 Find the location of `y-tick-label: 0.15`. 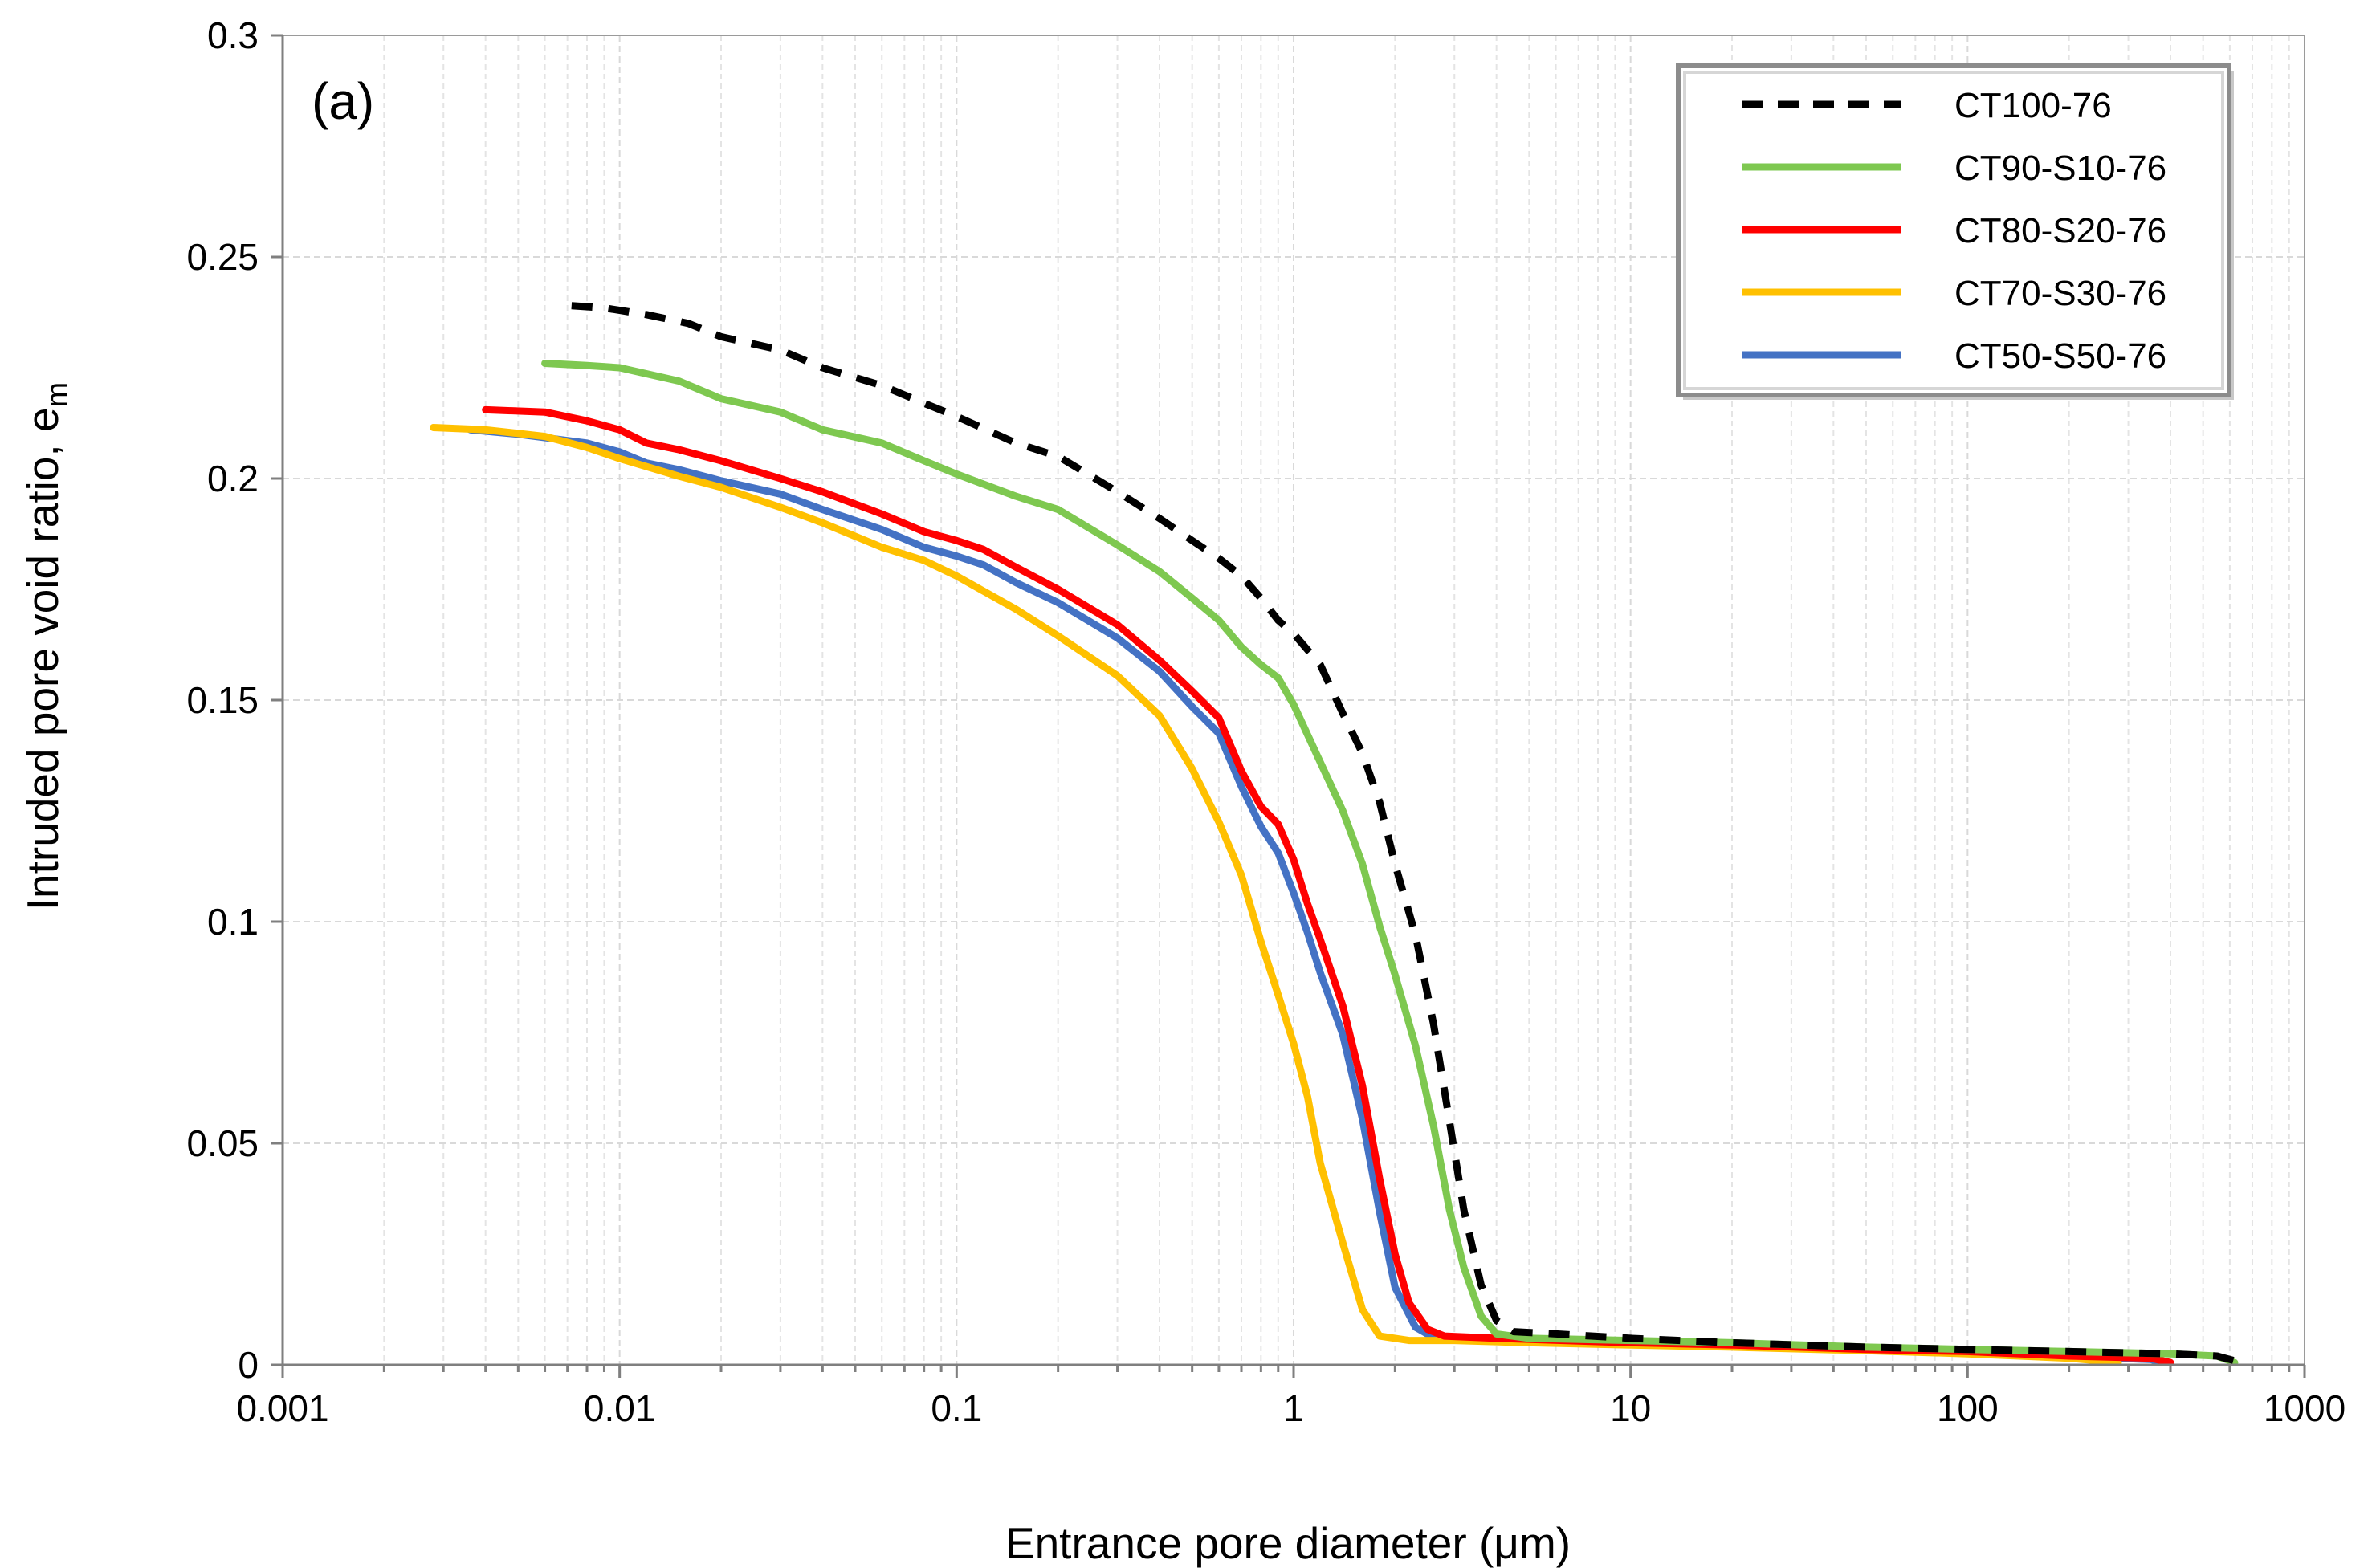

y-tick-label: 0.15 is located at coordinates (223, 700).